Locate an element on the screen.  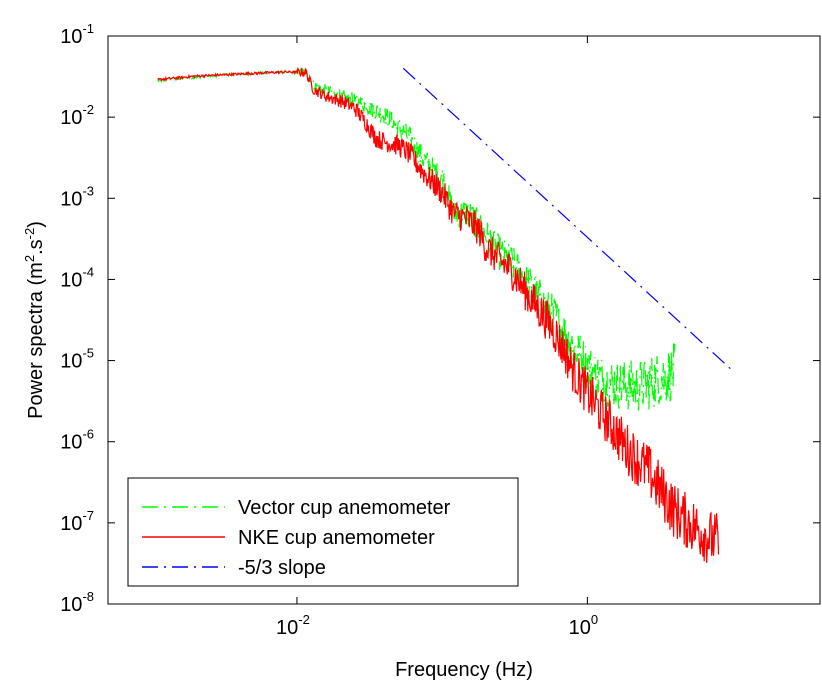
y-tick-label: 10⁻⁸ is located at coordinates (77, 602).